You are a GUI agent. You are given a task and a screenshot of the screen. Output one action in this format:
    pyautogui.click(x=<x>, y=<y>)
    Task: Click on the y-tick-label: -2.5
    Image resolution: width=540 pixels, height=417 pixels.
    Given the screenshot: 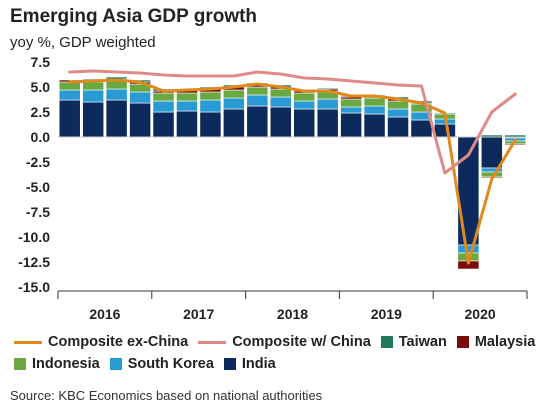 What is the action you would take?
    pyautogui.click(x=38, y=162)
    